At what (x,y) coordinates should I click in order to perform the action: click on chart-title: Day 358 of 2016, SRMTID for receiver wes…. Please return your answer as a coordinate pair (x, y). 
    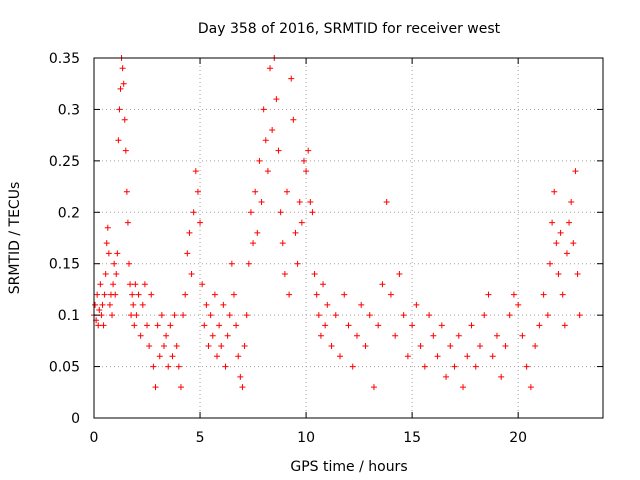
    Looking at the image, I should click on (349, 29).